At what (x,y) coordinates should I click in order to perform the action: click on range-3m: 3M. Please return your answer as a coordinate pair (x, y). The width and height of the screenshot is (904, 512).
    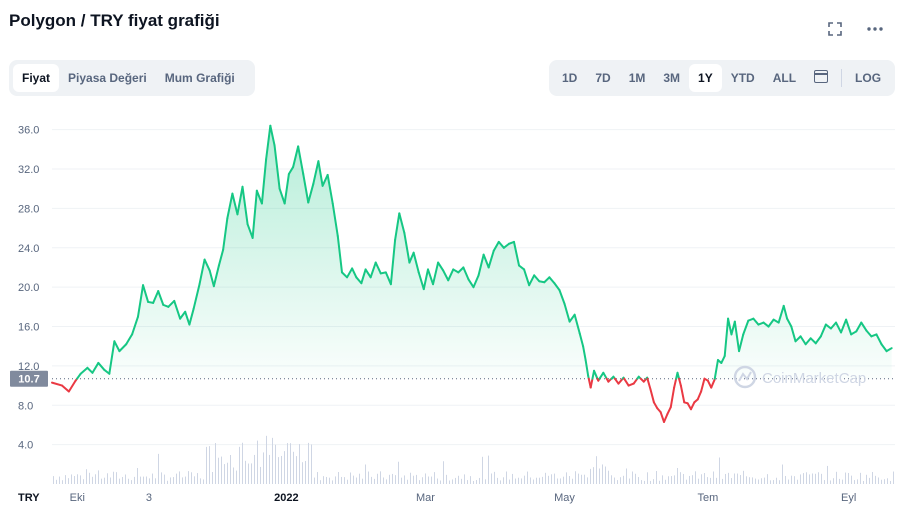
    Looking at the image, I should click on (672, 78).